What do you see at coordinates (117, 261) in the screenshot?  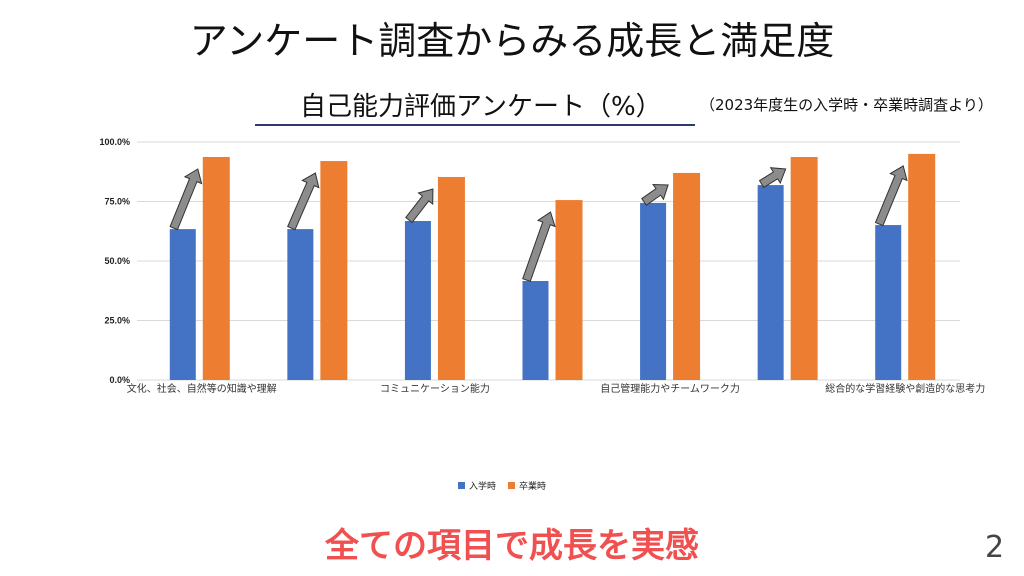 I see `y-tick-label: 50.0%` at bounding box center [117, 261].